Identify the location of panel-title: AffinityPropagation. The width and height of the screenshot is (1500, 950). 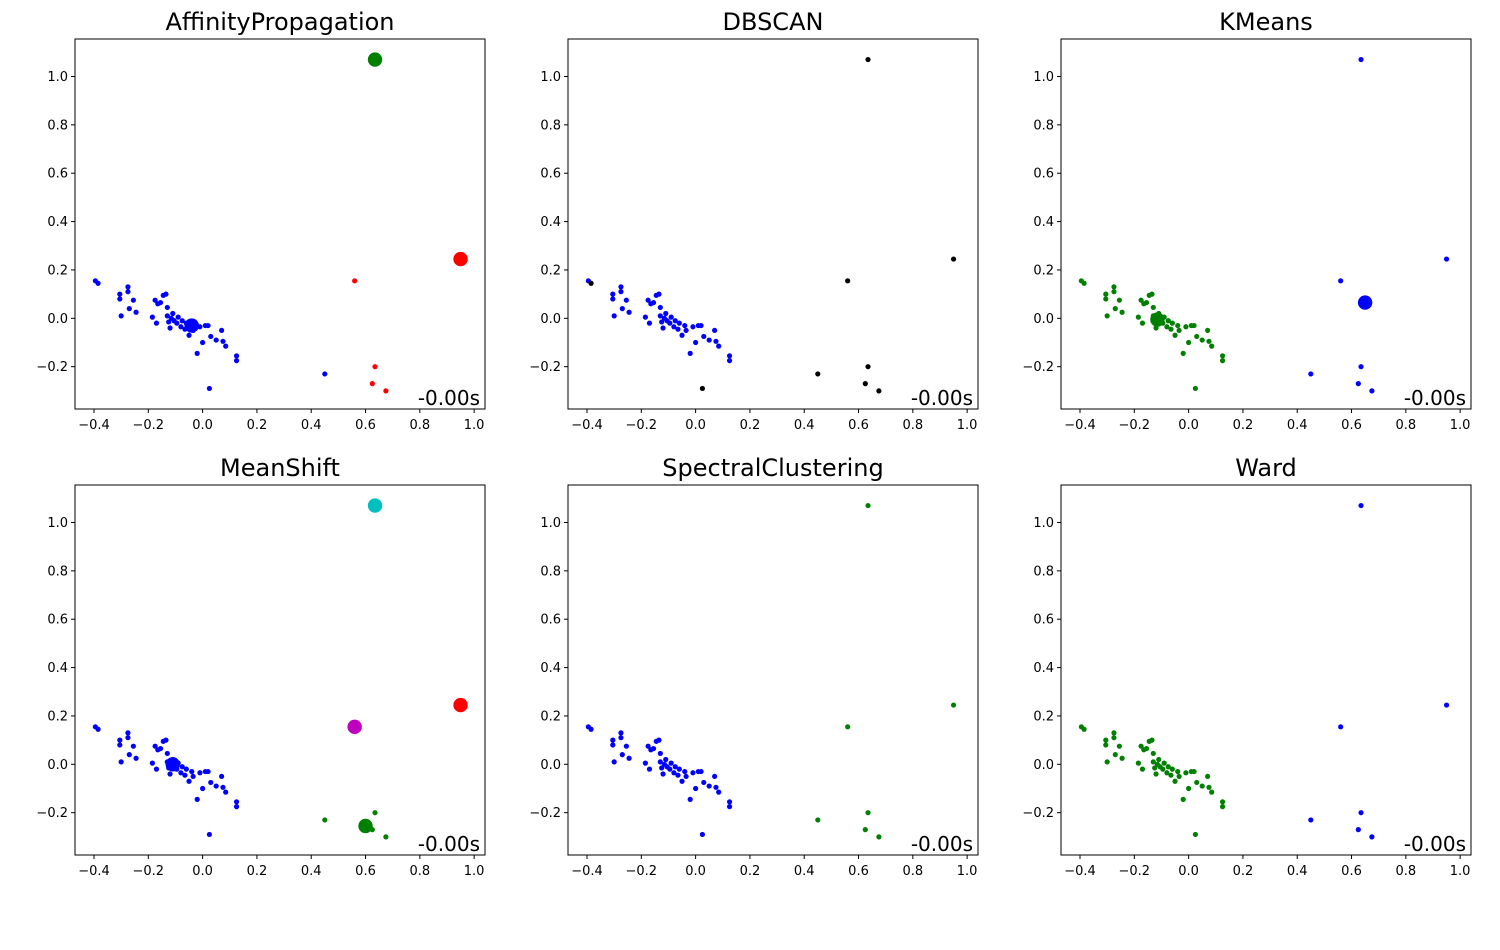
(279, 22).